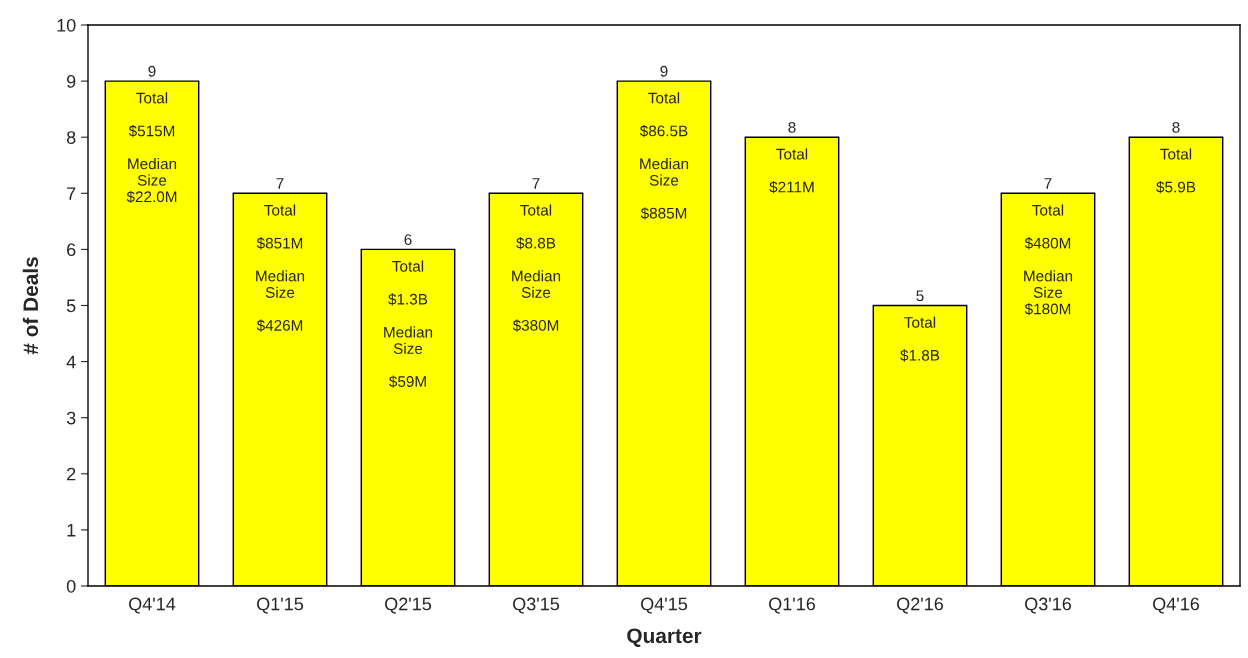 The width and height of the screenshot is (1248, 658). Describe the element at coordinates (408, 324) in the screenshot. I see `text: Total $1.3B Median Size $59M` at that location.